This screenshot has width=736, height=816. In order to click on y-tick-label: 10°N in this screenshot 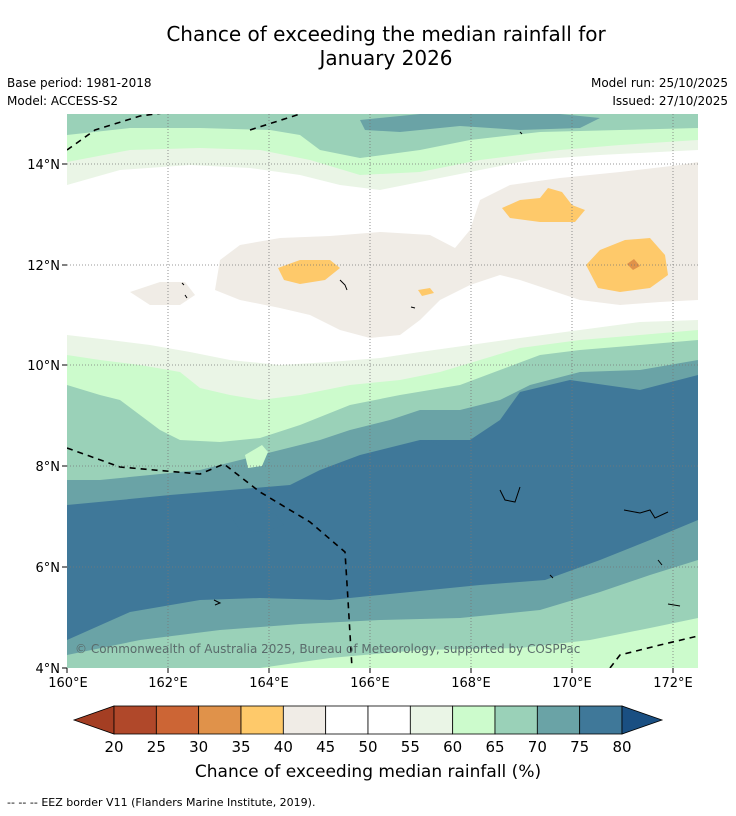, I will do `click(43, 366)`.